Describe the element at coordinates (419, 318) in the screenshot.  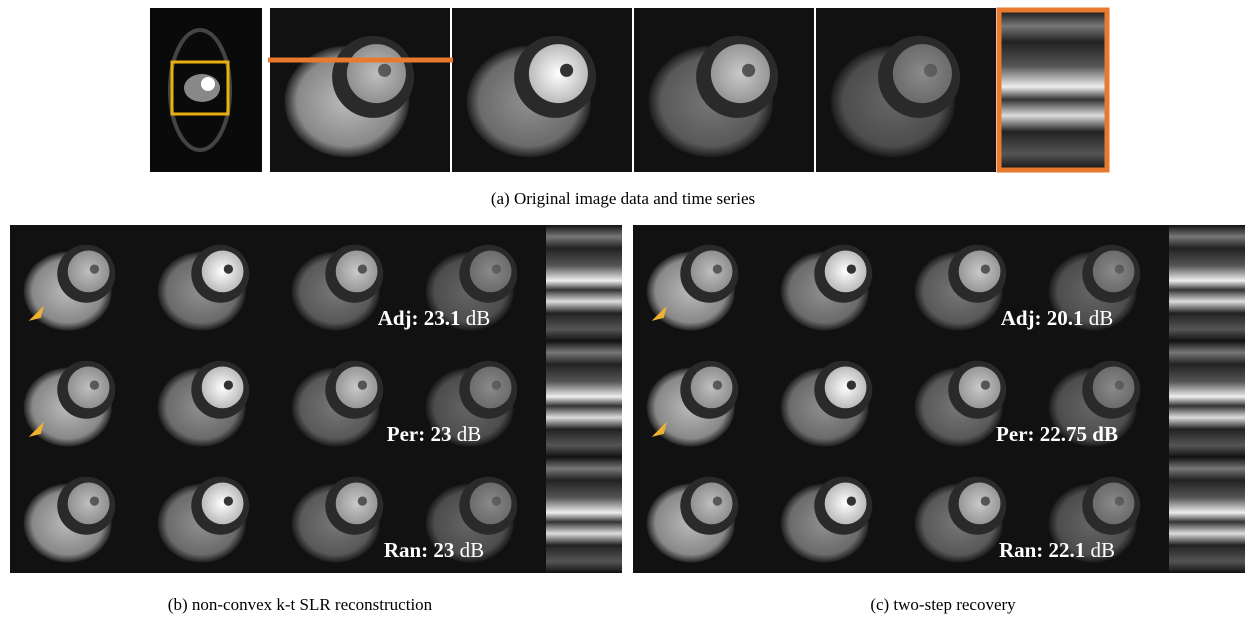
I see `psnr-bold: Adj: 23.1` at that location.